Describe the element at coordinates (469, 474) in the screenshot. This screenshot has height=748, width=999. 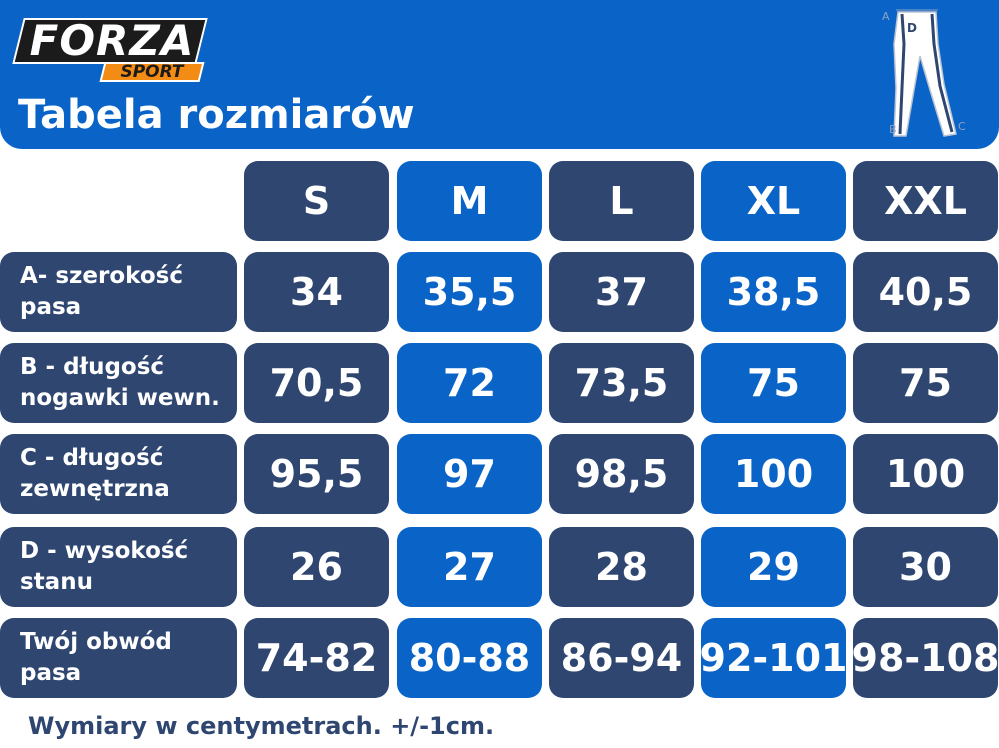
I see `value-cell: 97` at that location.